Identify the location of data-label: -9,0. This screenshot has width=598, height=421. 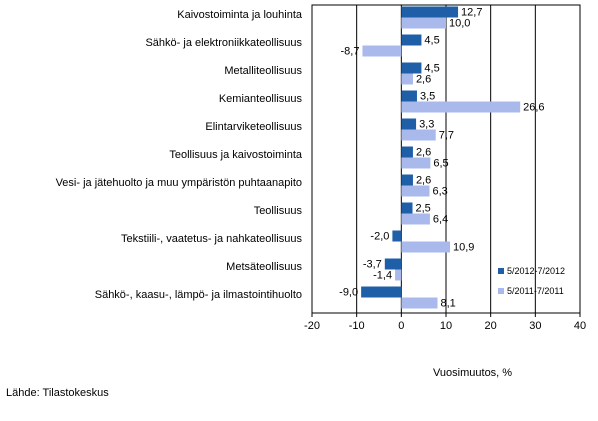
(348, 293).